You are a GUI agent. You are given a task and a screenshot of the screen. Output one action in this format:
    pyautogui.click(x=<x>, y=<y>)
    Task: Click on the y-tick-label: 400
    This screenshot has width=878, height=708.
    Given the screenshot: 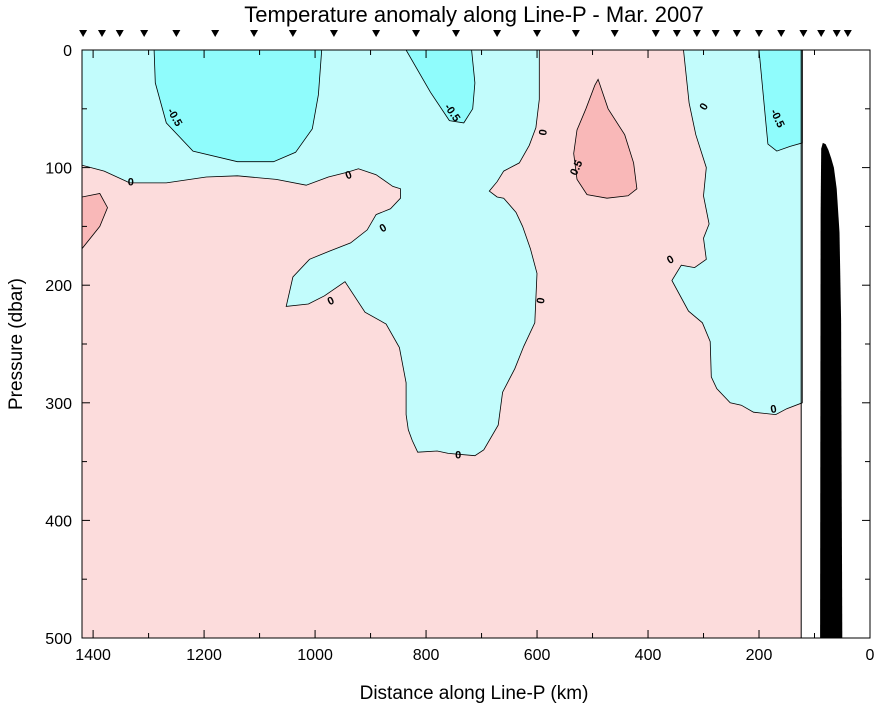 What is the action you would take?
    pyautogui.click(x=58, y=521)
    